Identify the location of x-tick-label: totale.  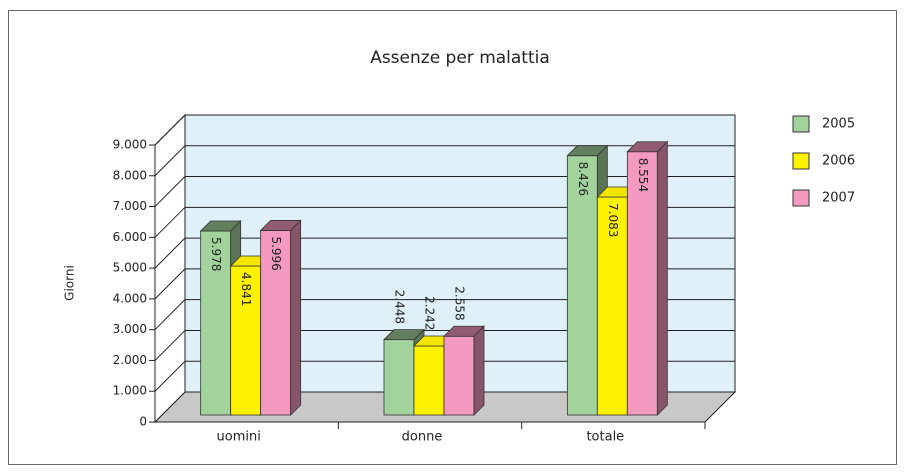
(605, 437).